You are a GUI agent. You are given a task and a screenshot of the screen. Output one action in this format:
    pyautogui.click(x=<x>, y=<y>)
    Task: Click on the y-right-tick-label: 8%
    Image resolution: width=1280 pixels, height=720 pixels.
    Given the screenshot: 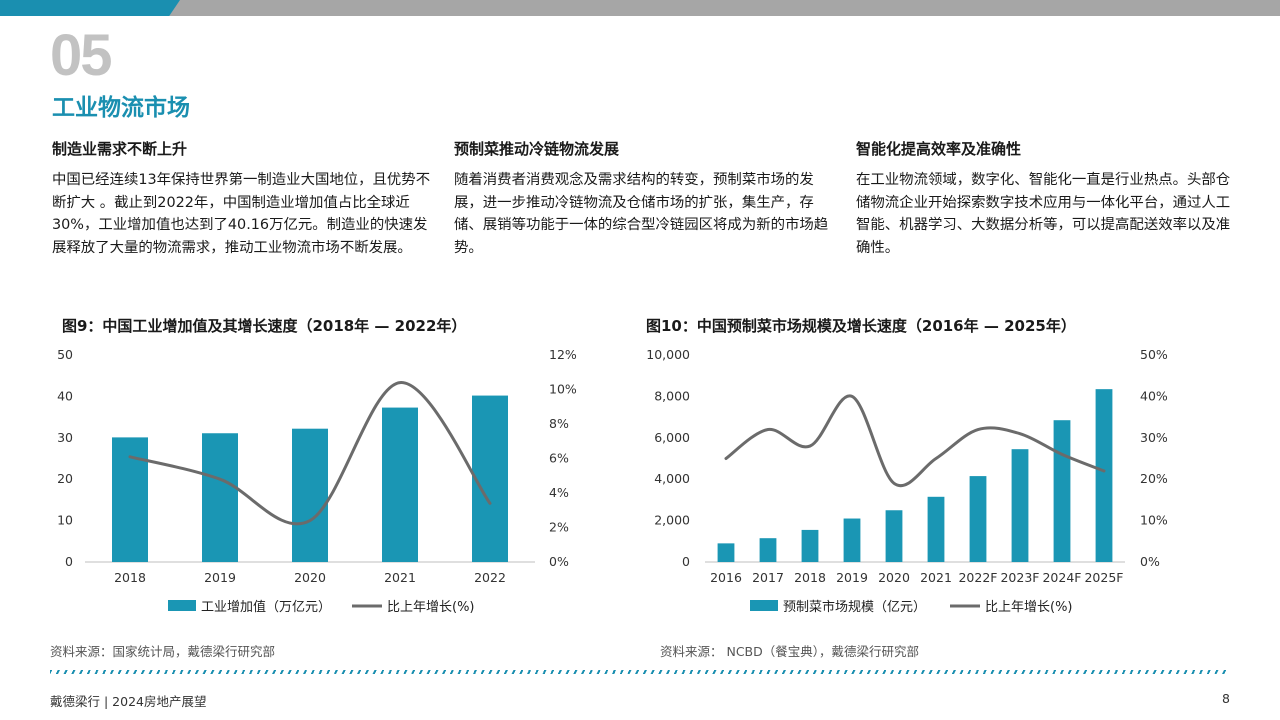 What is the action you would take?
    pyautogui.click(x=559, y=423)
    